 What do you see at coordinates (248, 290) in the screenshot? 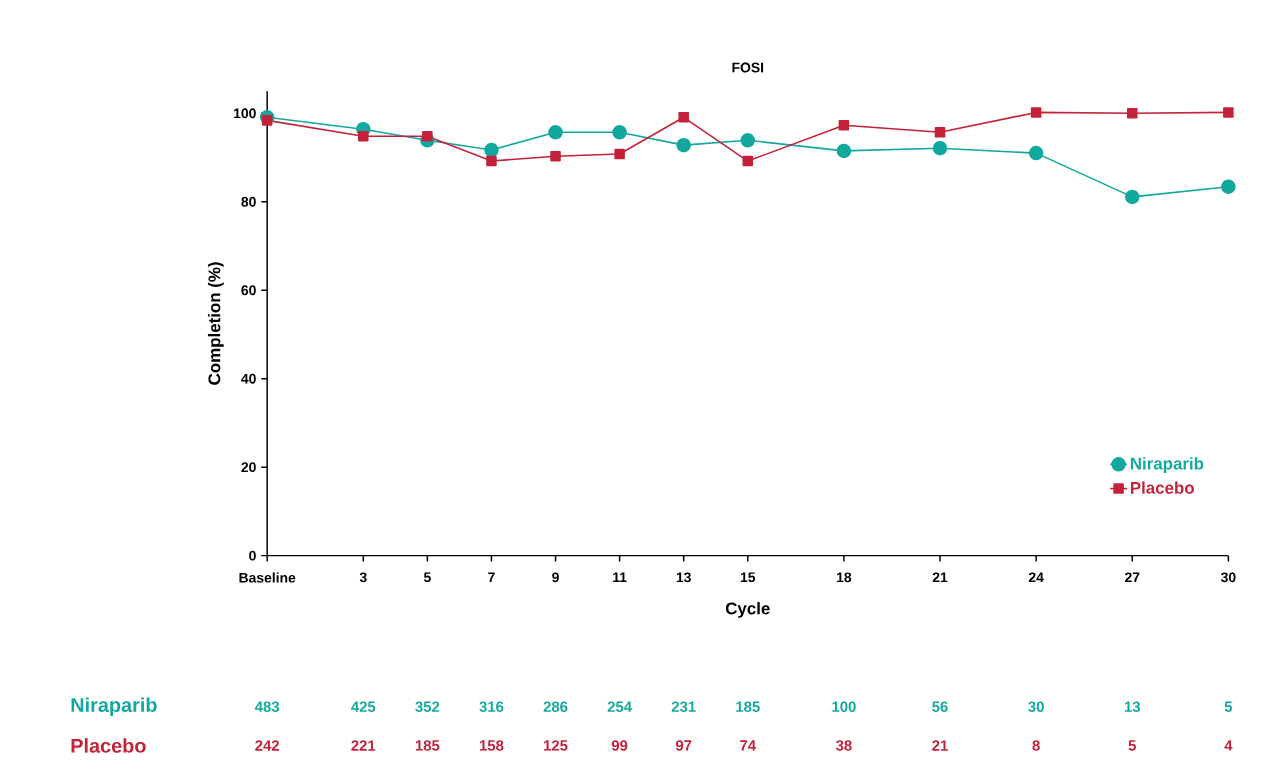
I see `y-tick-label: 60` at bounding box center [248, 290].